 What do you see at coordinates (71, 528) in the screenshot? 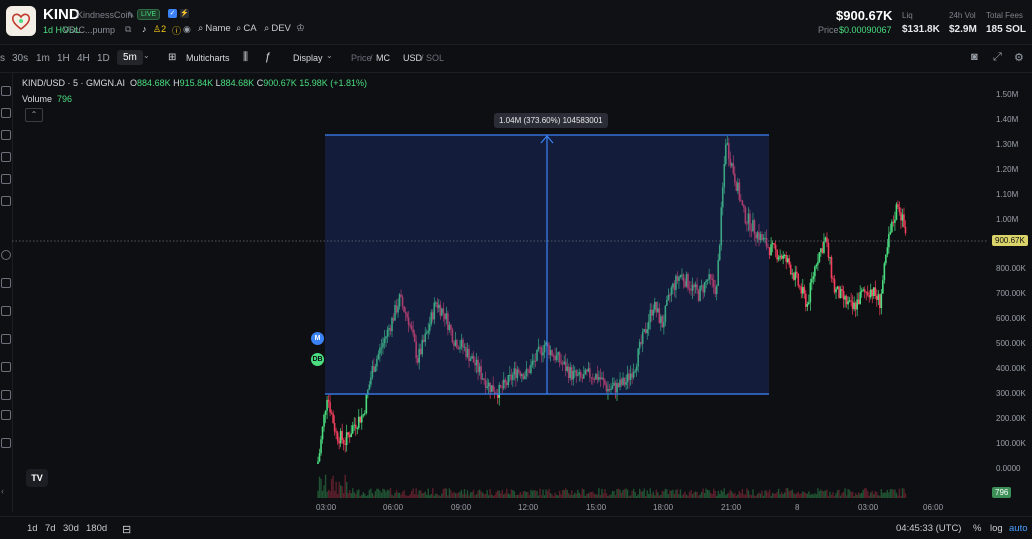
I see `range-30d: 30d` at bounding box center [71, 528].